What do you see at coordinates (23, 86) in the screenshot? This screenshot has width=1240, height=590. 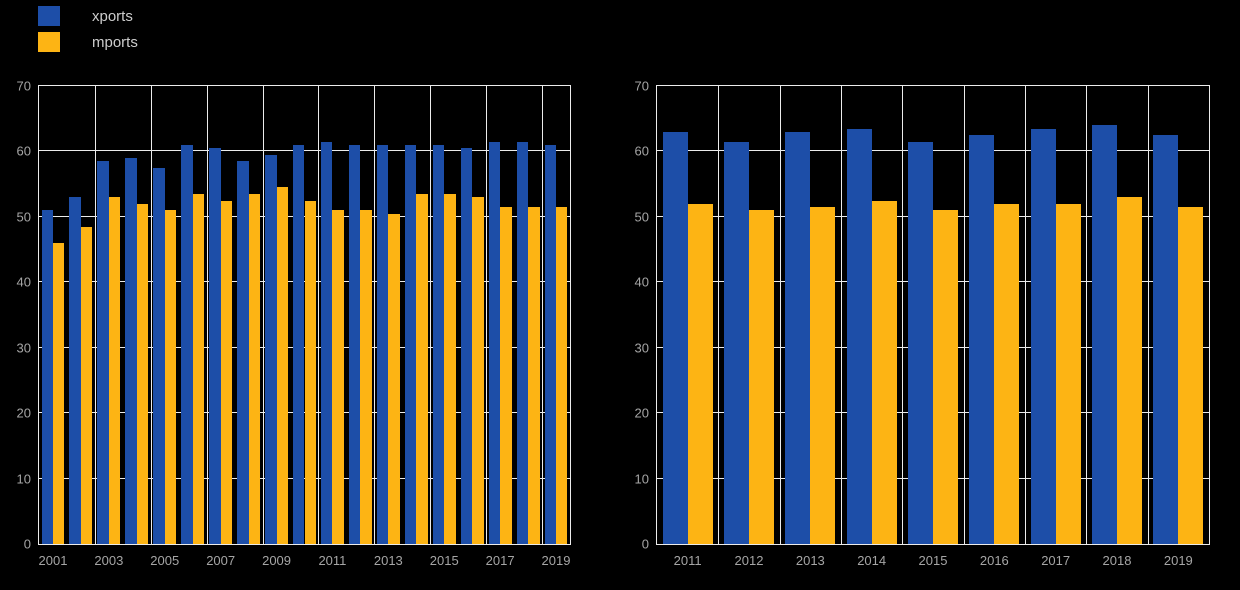 I see `y-axis-tick-label: 70` at bounding box center [23, 86].